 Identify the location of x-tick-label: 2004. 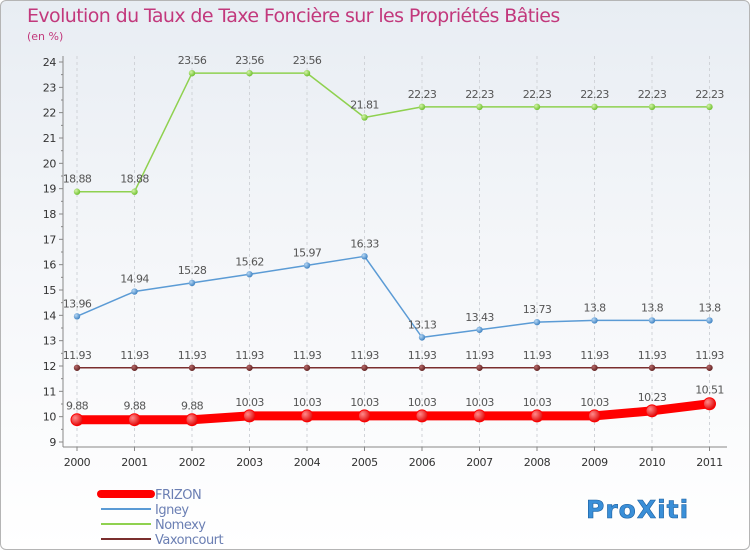
(307, 462).